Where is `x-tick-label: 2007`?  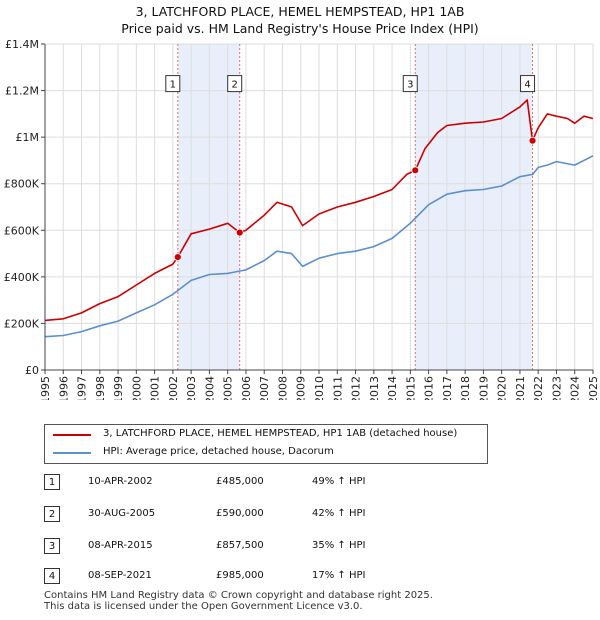
x-tick-label: 2007 is located at coordinates (264, 388).